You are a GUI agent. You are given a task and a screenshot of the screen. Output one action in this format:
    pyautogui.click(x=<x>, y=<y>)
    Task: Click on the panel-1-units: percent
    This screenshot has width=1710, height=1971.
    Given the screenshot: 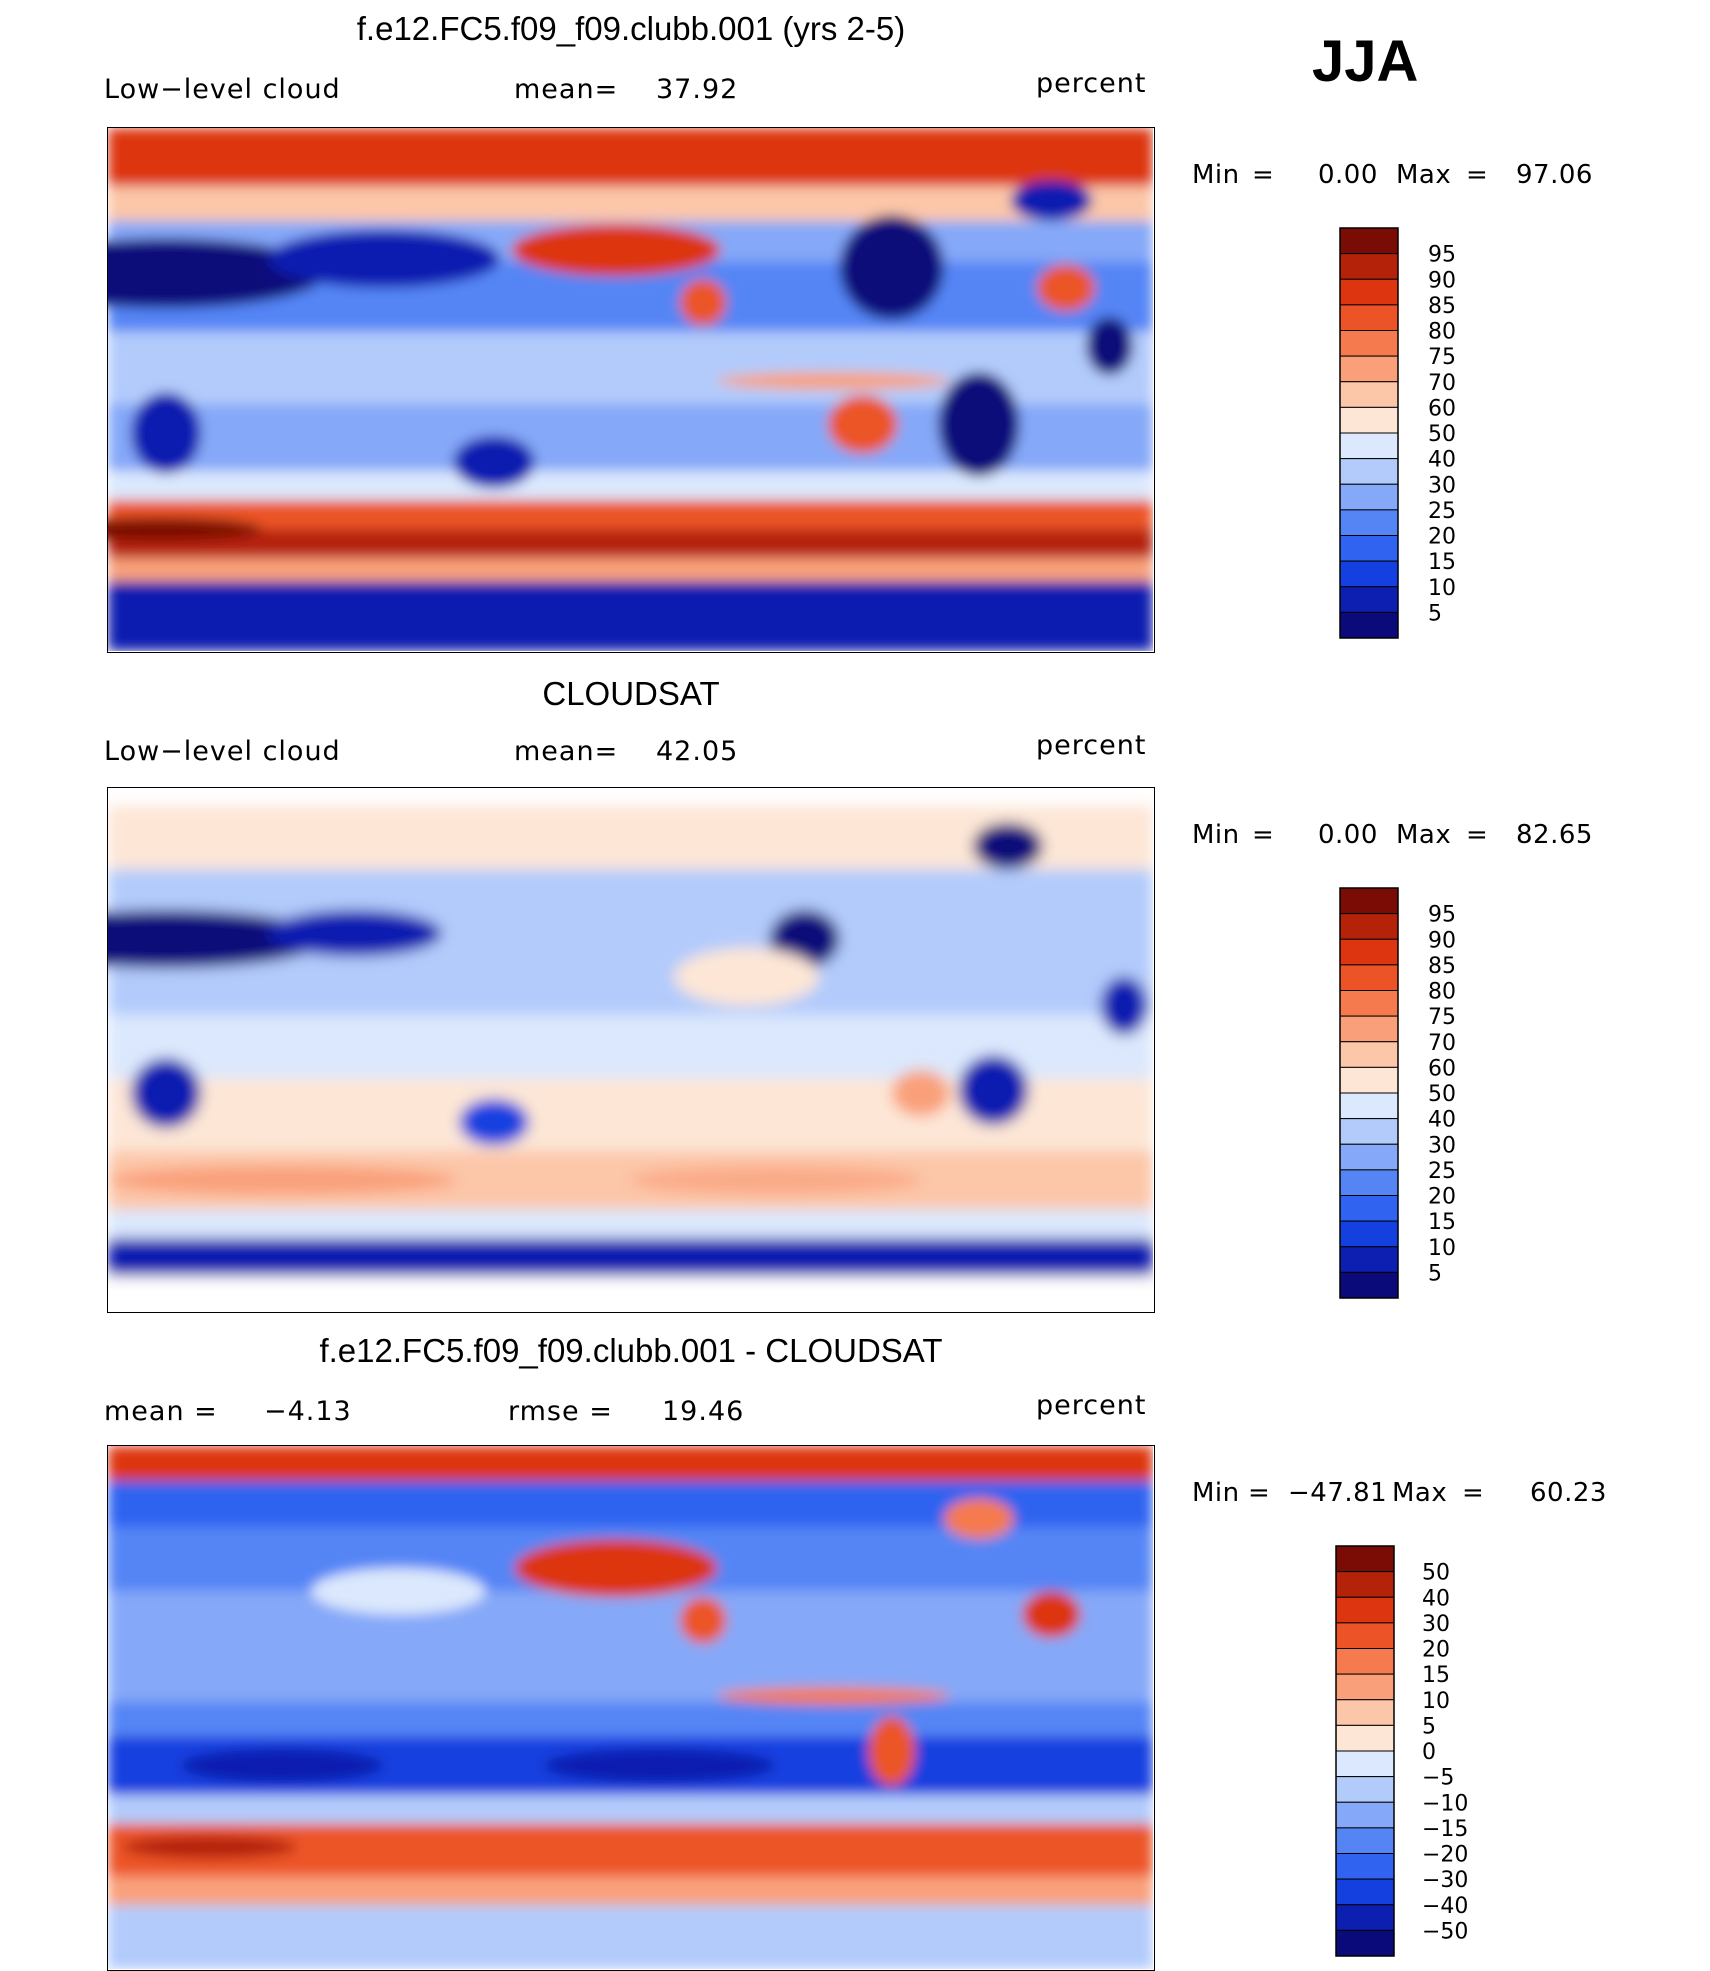 What is the action you would take?
    pyautogui.click(x=1091, y=83)
    